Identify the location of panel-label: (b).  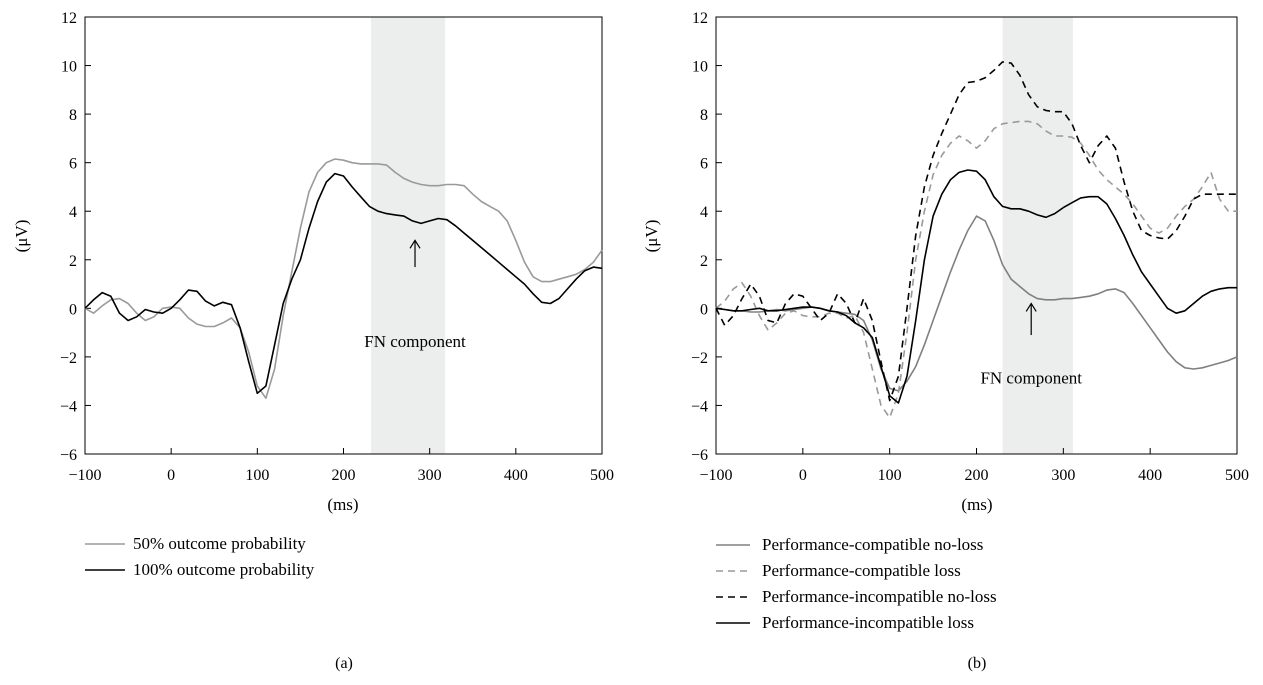
(977, 663).